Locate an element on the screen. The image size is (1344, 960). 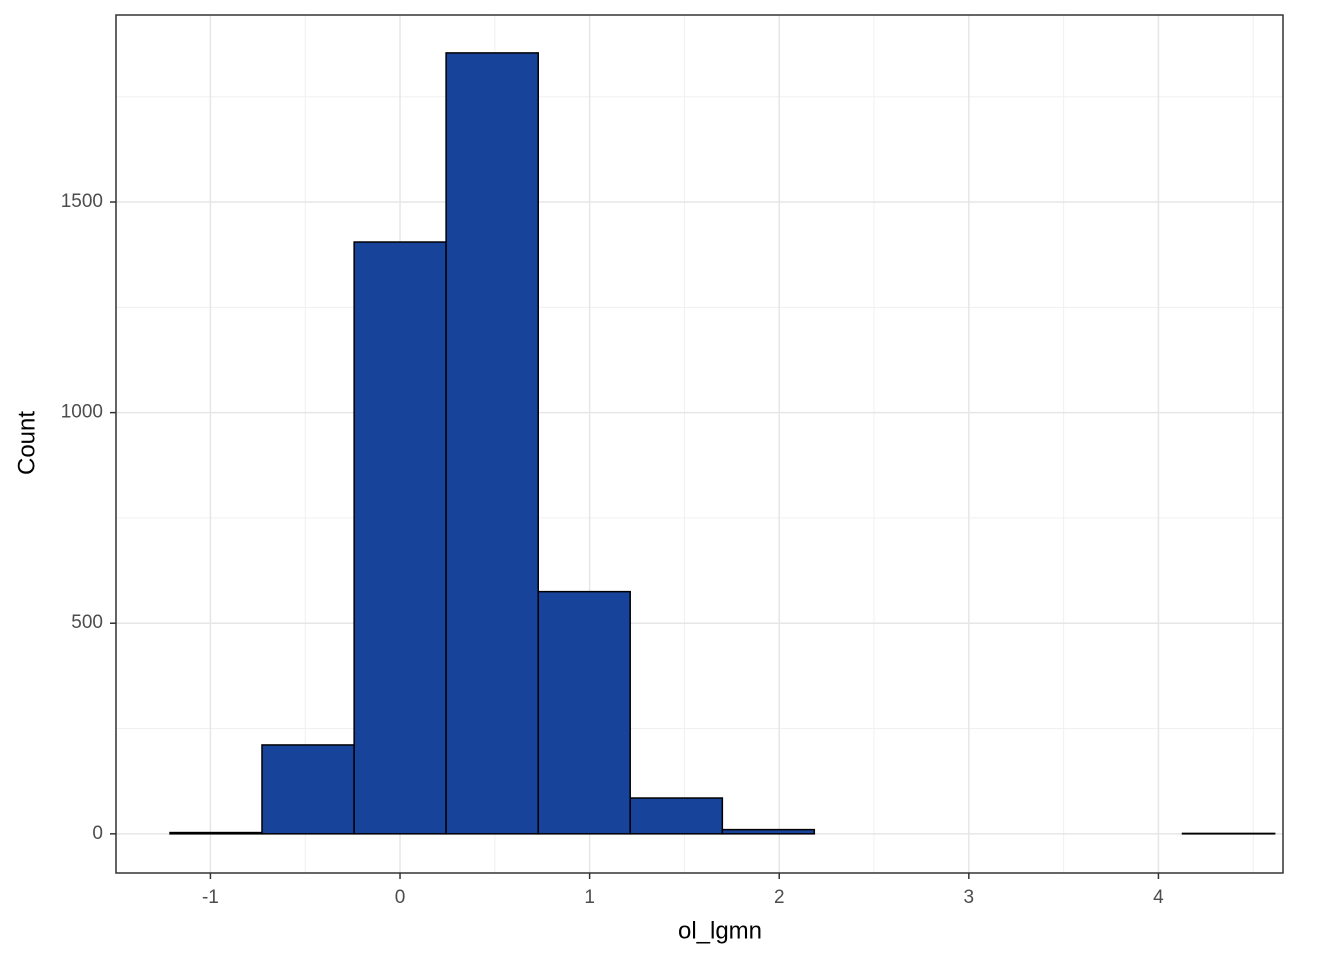
x-tick-label: 2 is located at coordinates (779, 897).